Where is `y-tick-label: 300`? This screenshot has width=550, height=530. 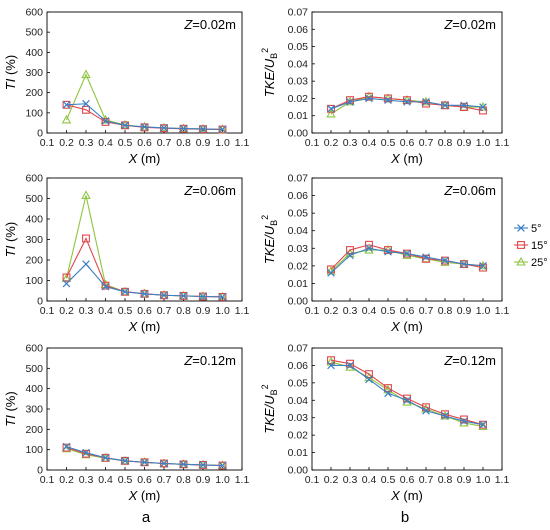 y-tick-label: 300 is located at coordinates (34, 410).